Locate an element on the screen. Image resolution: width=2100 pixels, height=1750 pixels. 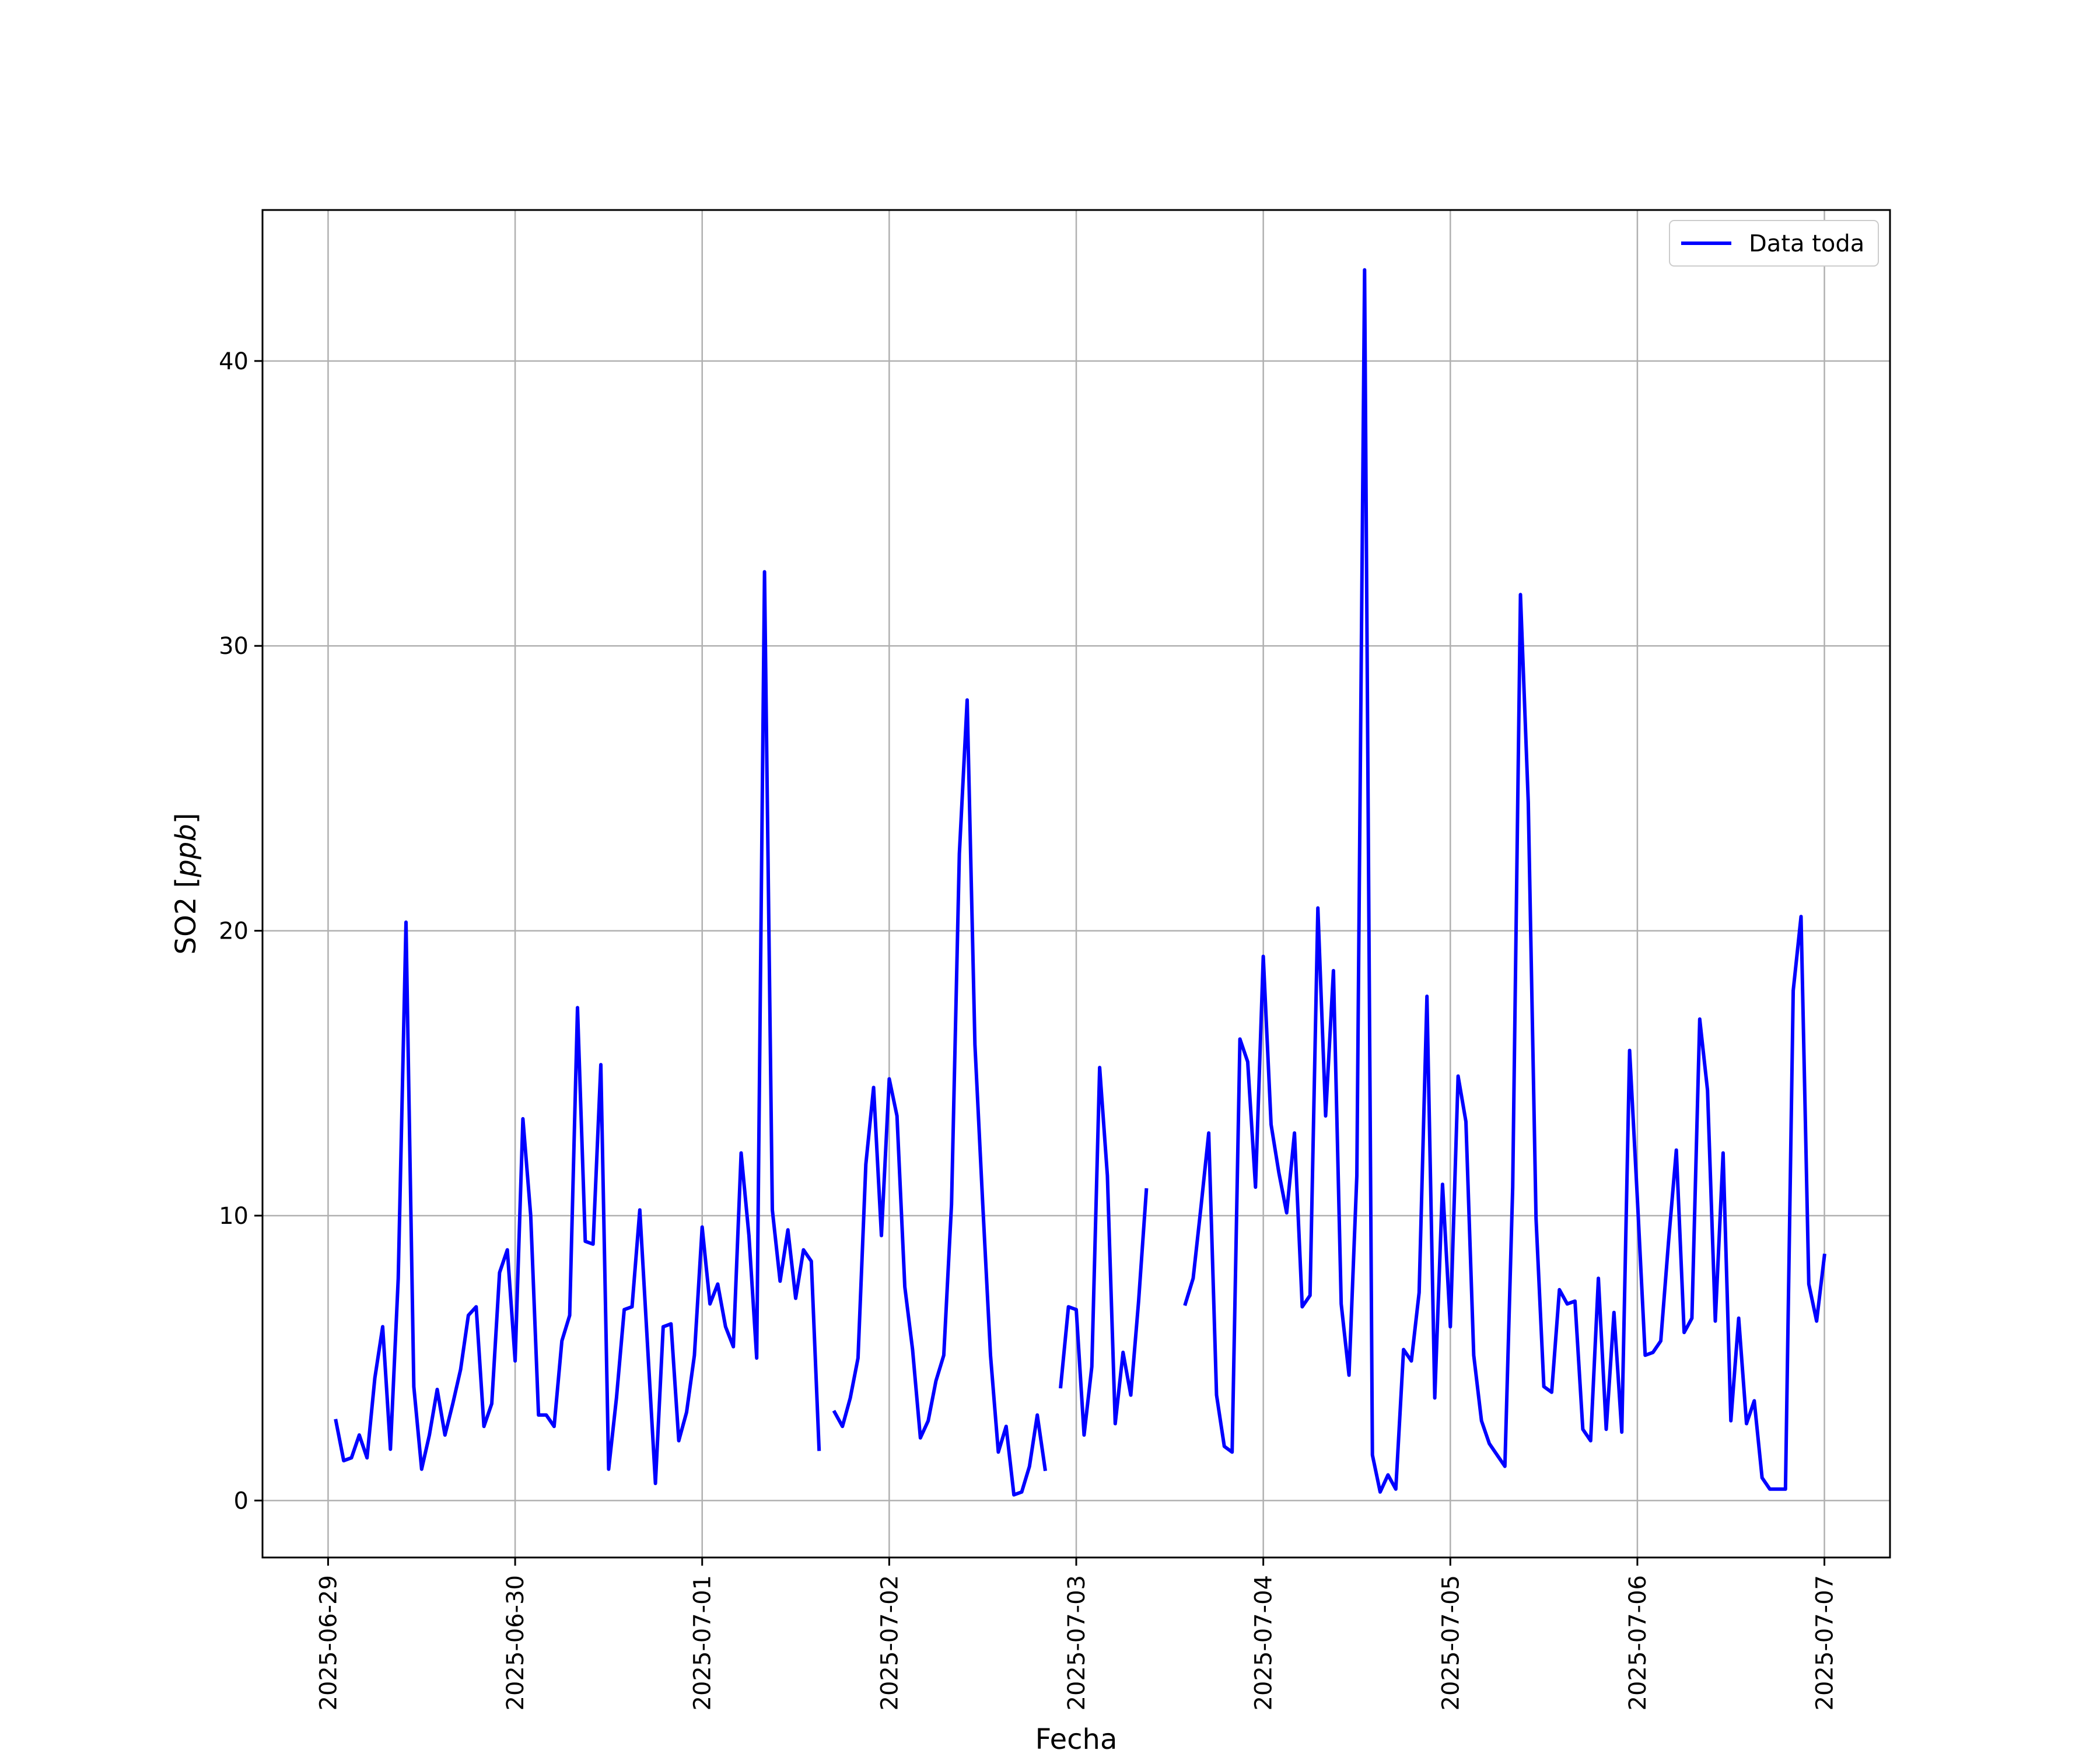
x-tick-label: 2025-07-01 is located at coordinates (703, 1643).